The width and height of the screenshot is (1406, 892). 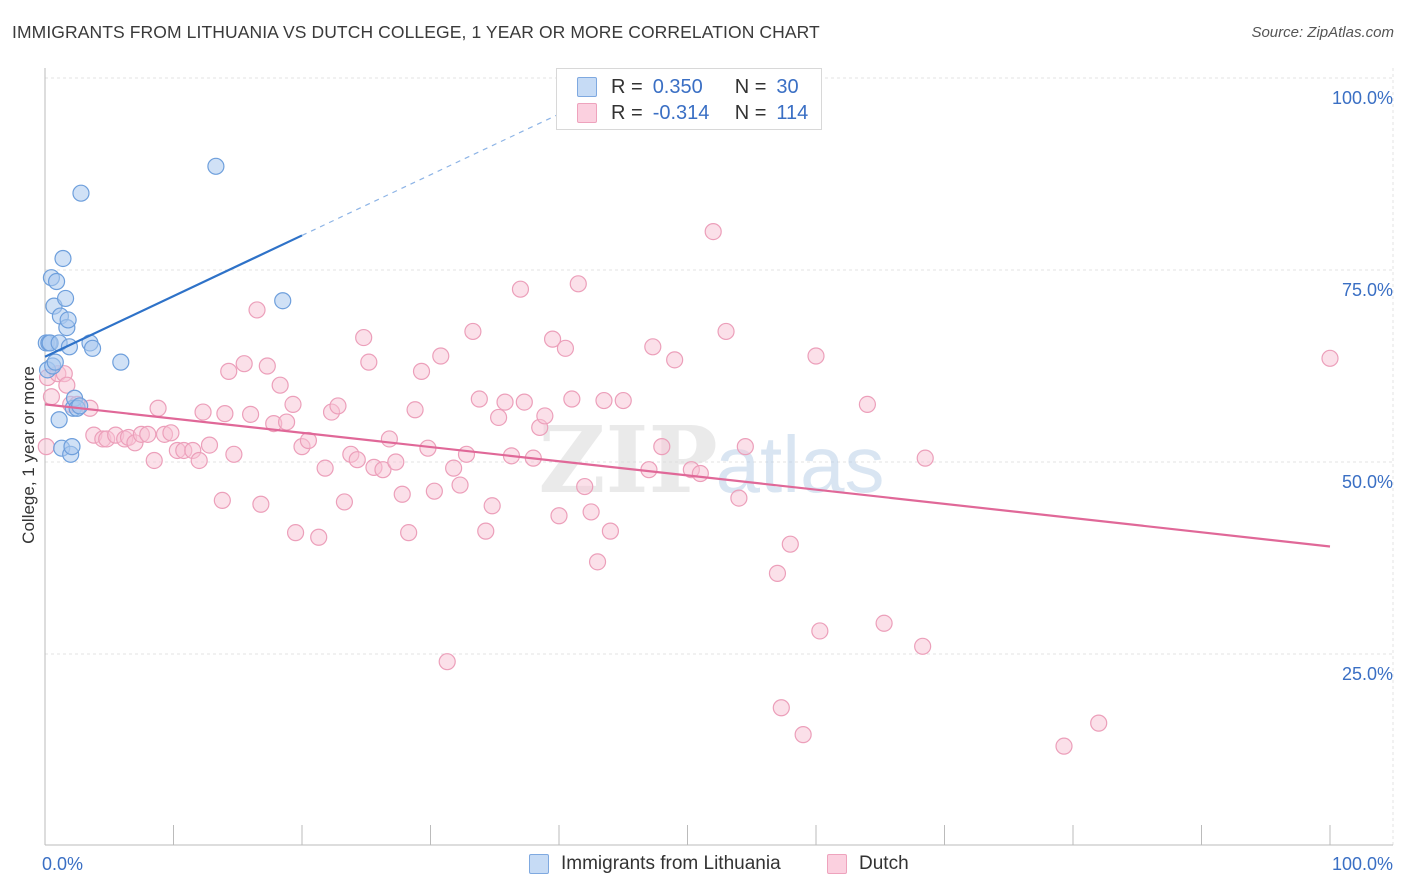 I want to click on legend-item-dutch: Dutch, so click(x=868, y=864).